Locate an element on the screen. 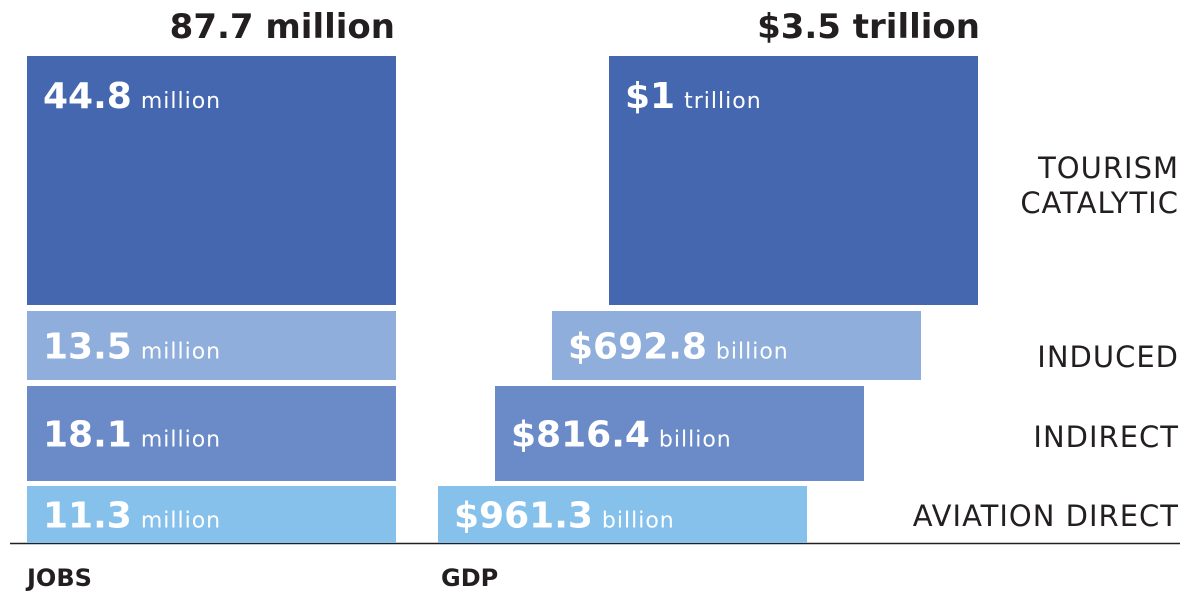 The width and height of the screenshot is (1184, 592). segment-value: 18.1 is located at coordinates (87, 435).